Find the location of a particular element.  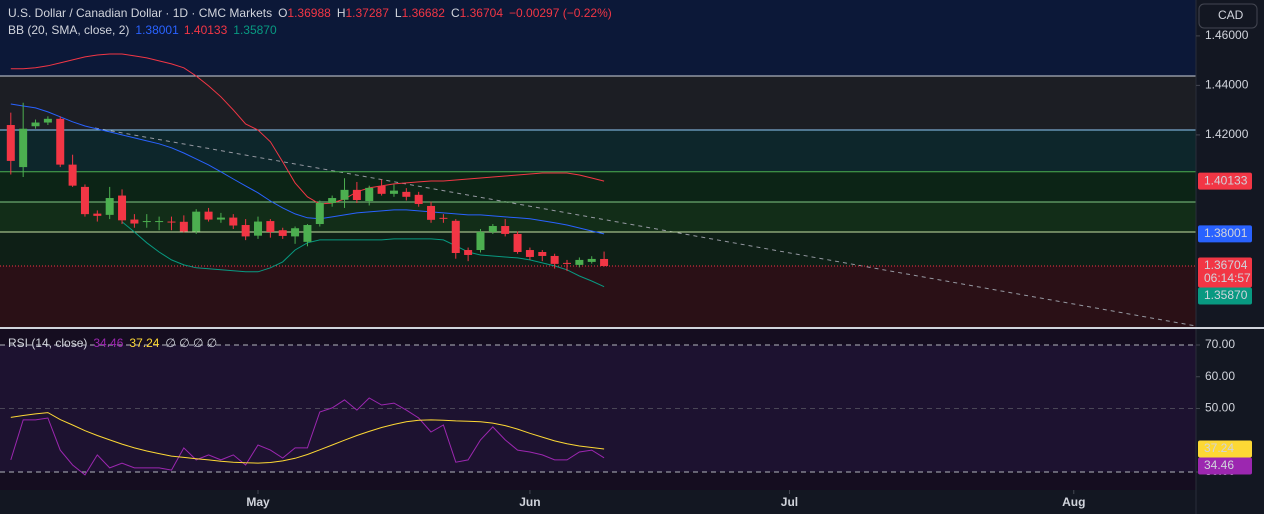

ohlc-key: L is located at coordinates (398, 13).